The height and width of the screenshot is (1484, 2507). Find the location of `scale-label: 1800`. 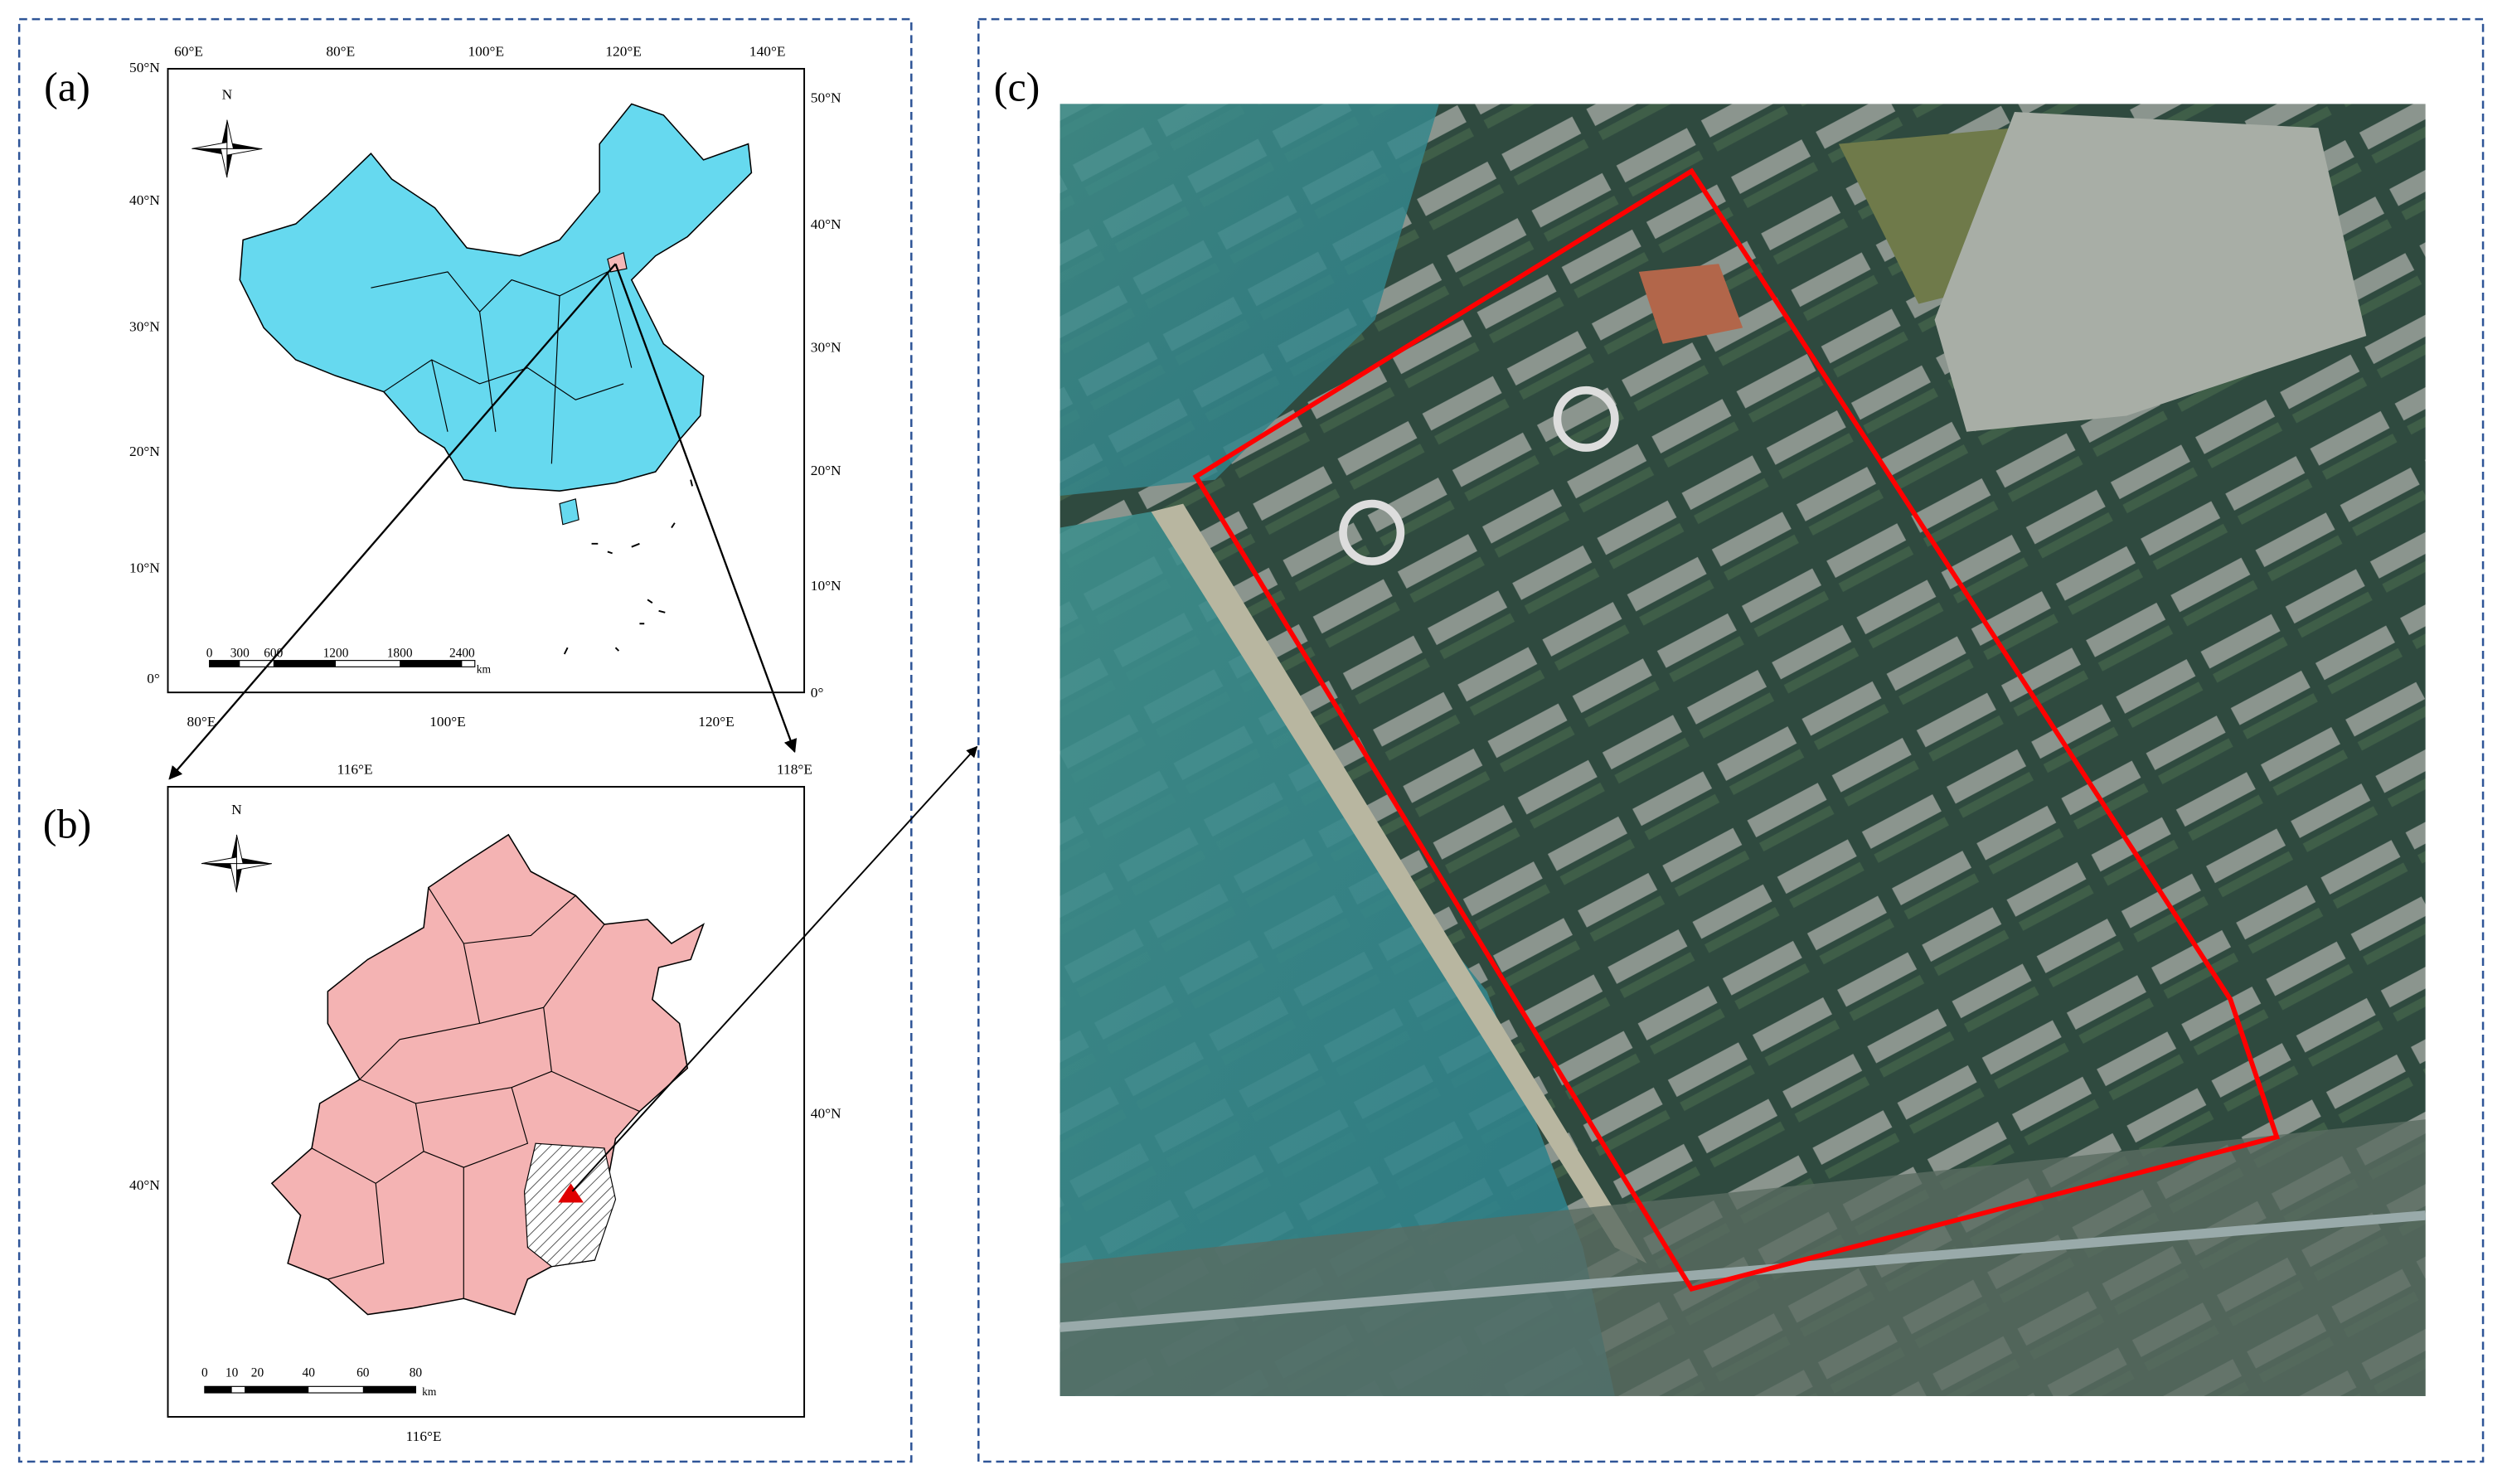

scale-label: 1800 is located at coordinates (400, 653).